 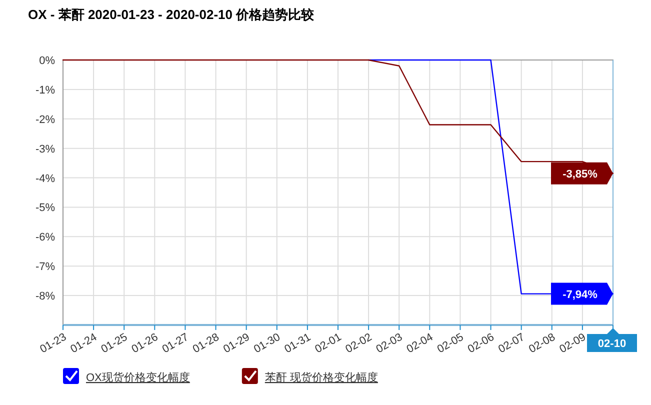 I want to click on y-tick-label: -6%, so click(x=45, y=238).